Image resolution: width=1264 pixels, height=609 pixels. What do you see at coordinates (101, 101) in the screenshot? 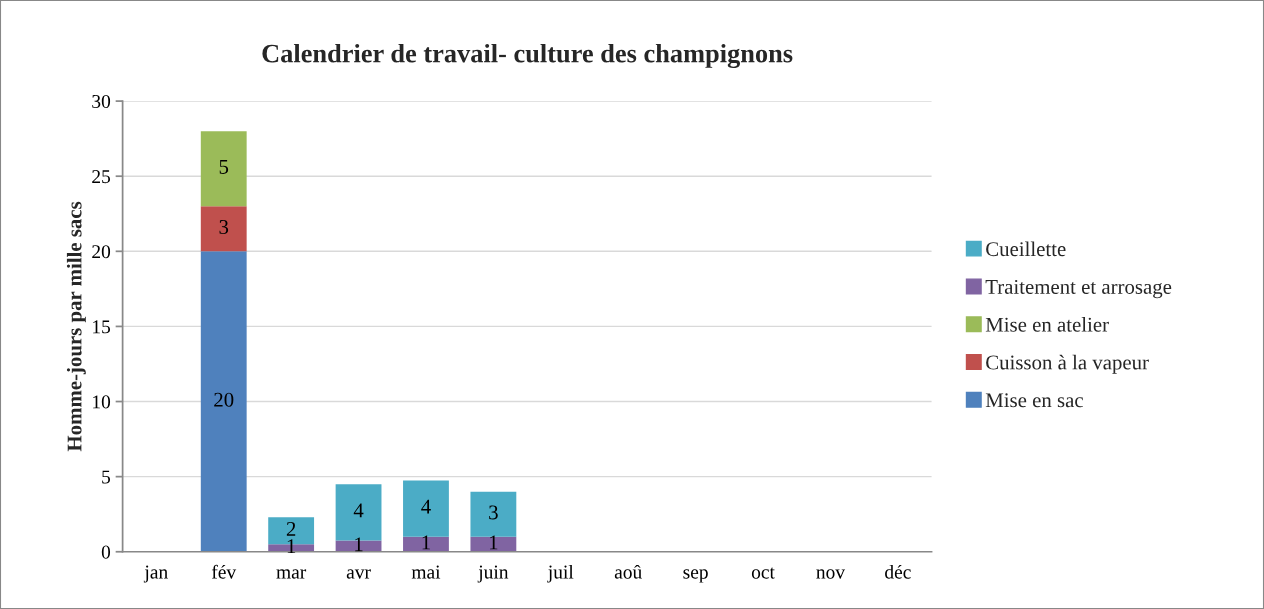
I see `y-tick-label: 30` at bounding box center [101, 101].